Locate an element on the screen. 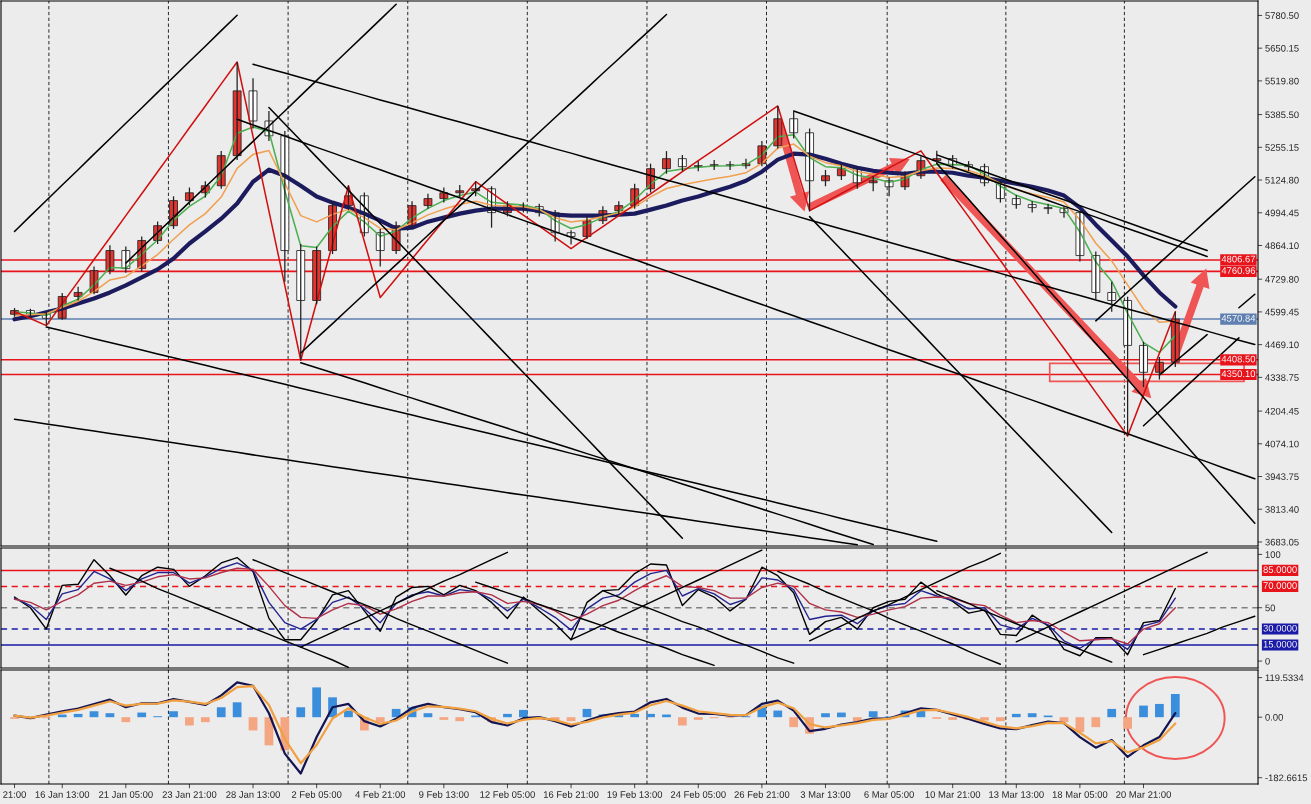 The height and width of the screenshot is (804, 1311). x-tick-label: 21:00 is located at coordinates (14, 794).